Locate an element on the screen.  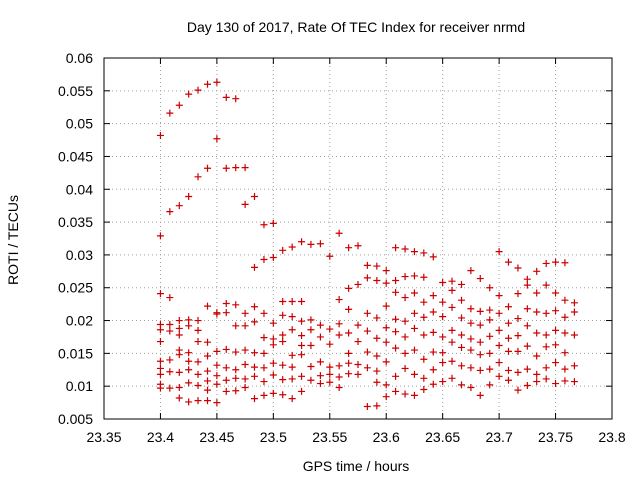
y-tick-label: 0.02 is located at coordinates (79, 321).